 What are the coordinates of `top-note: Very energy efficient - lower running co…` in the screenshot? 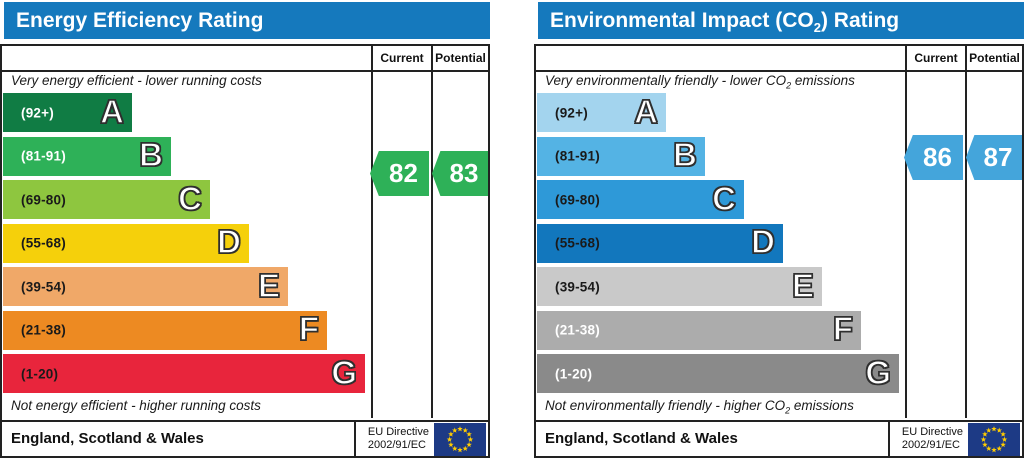 It's located at (136, 80).